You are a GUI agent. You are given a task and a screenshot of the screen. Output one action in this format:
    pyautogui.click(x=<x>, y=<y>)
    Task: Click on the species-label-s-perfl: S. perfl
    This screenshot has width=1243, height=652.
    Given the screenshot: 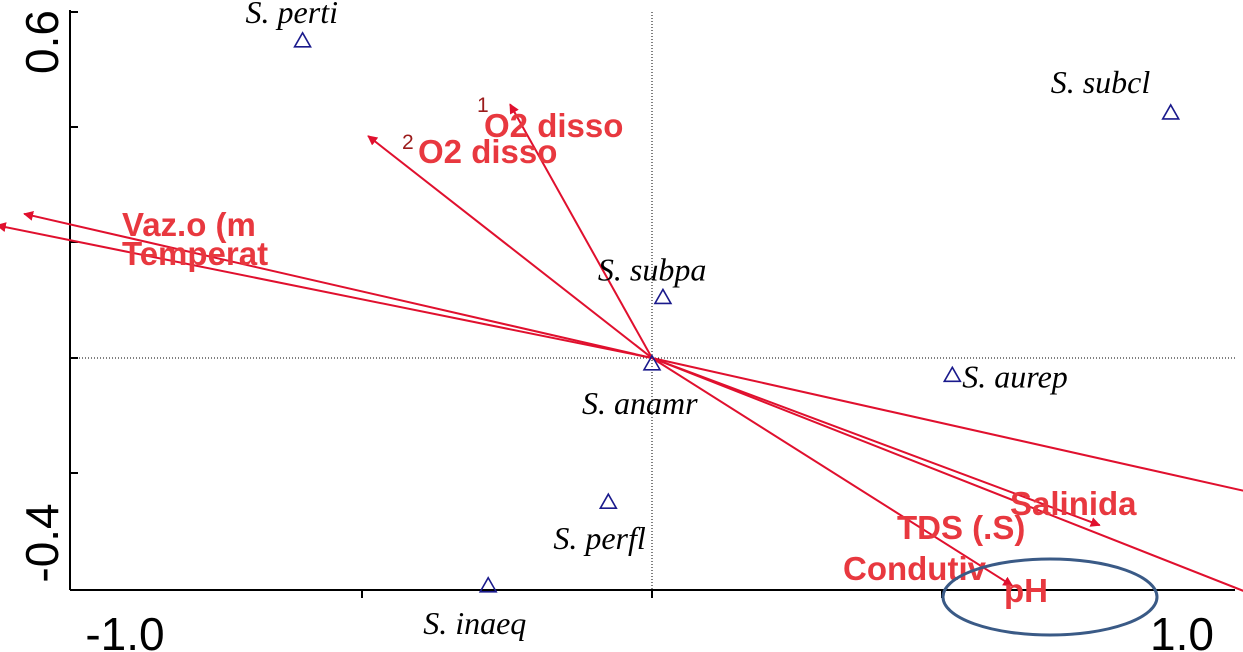 What is the action you would take?
    pyautogui.click(x=599, y=538)
    